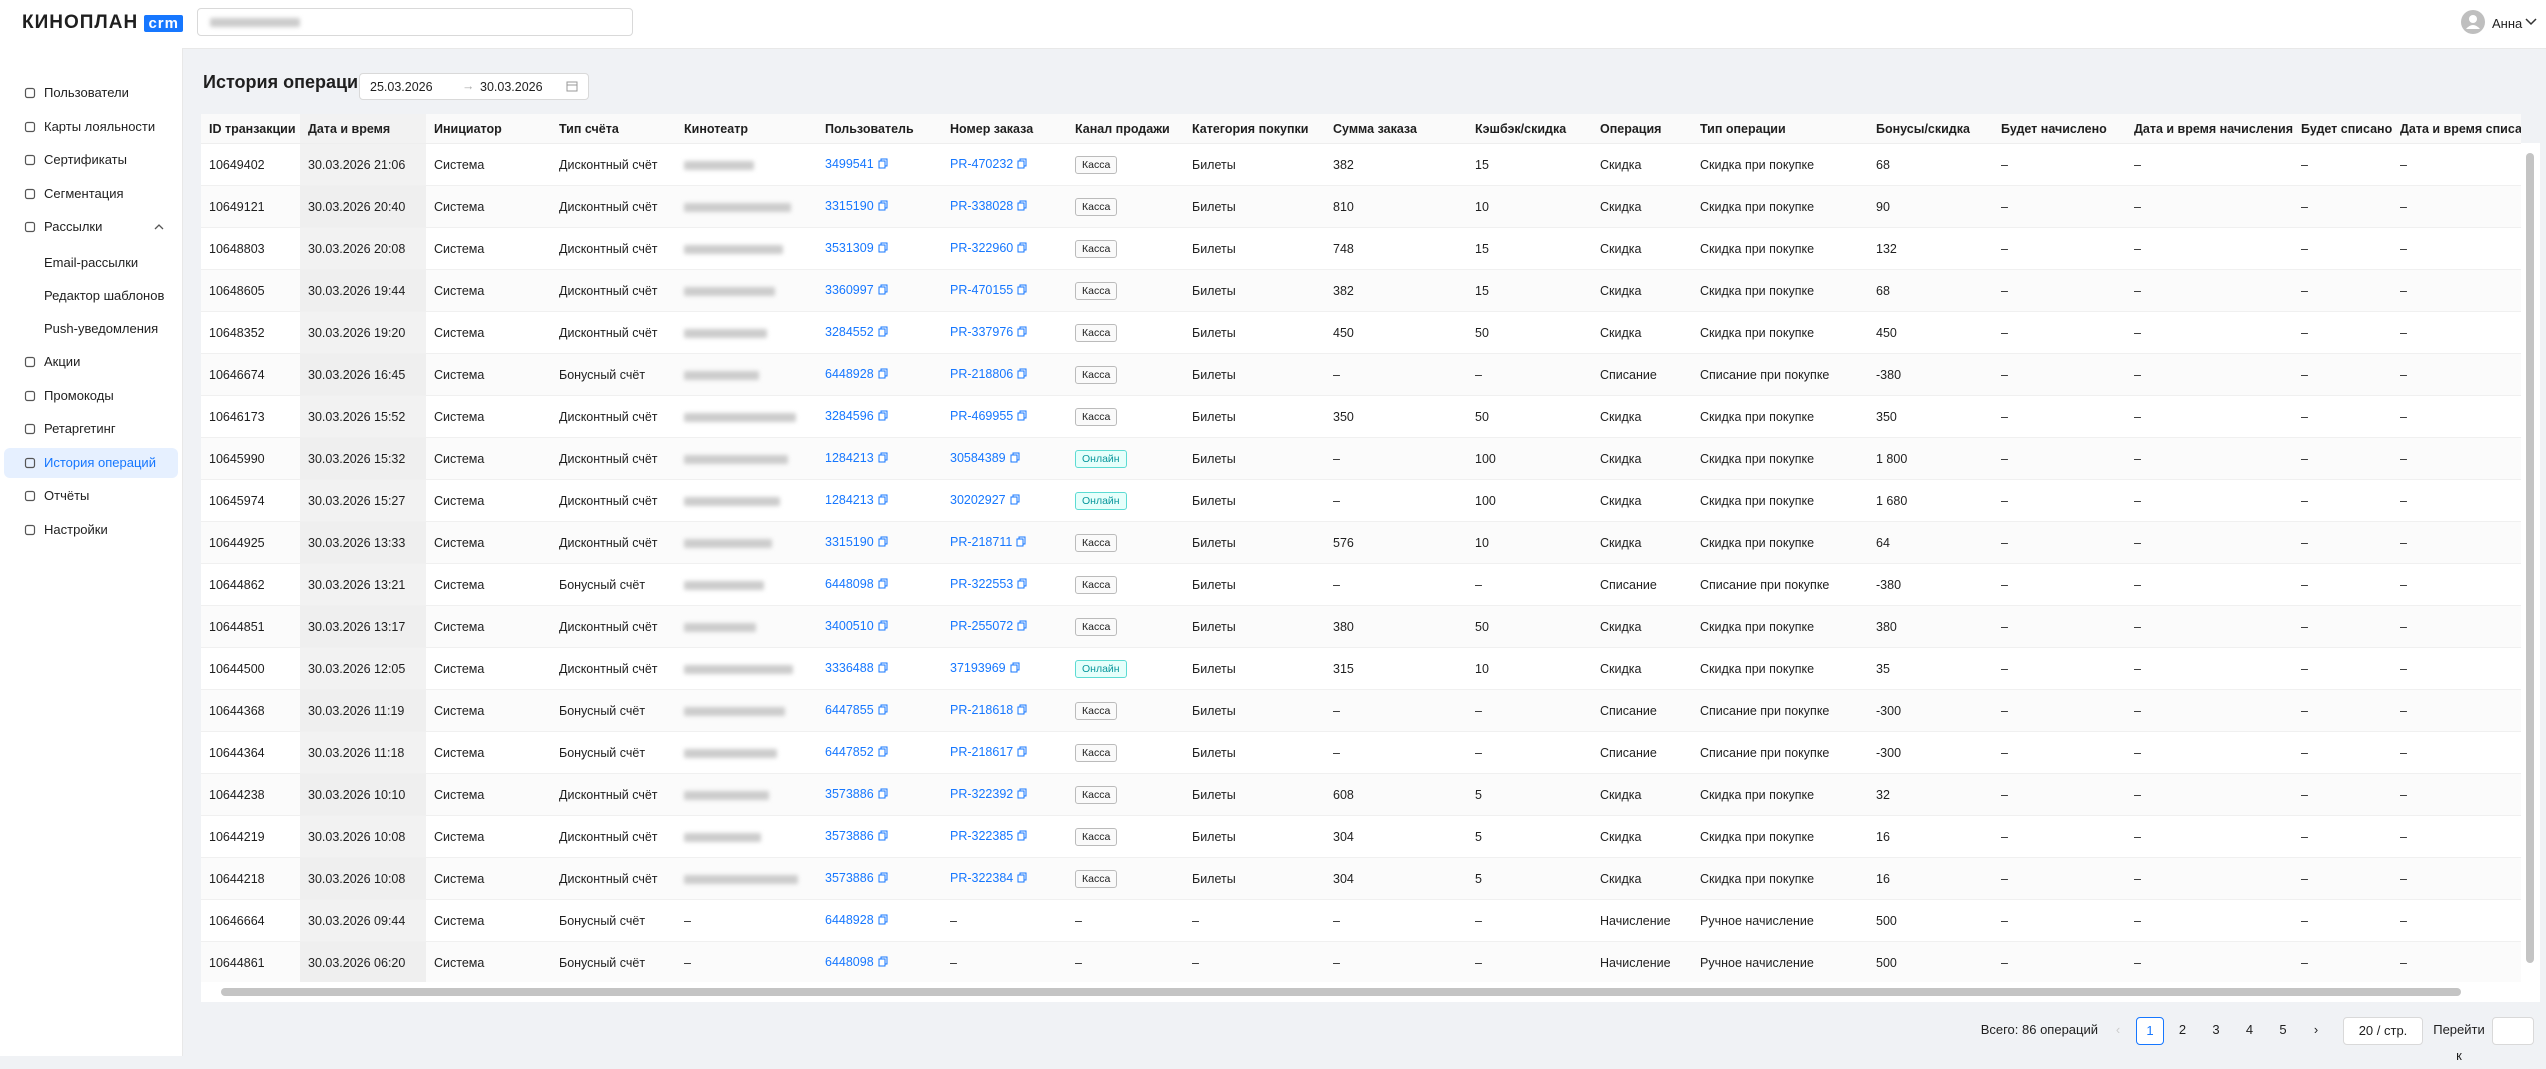 This screenshot has height=1069, width=2546. What do you see at coordinates (2182, 1029) in the screenshot?
I see `page-button: 2` at bounding box center [2182, 1029].